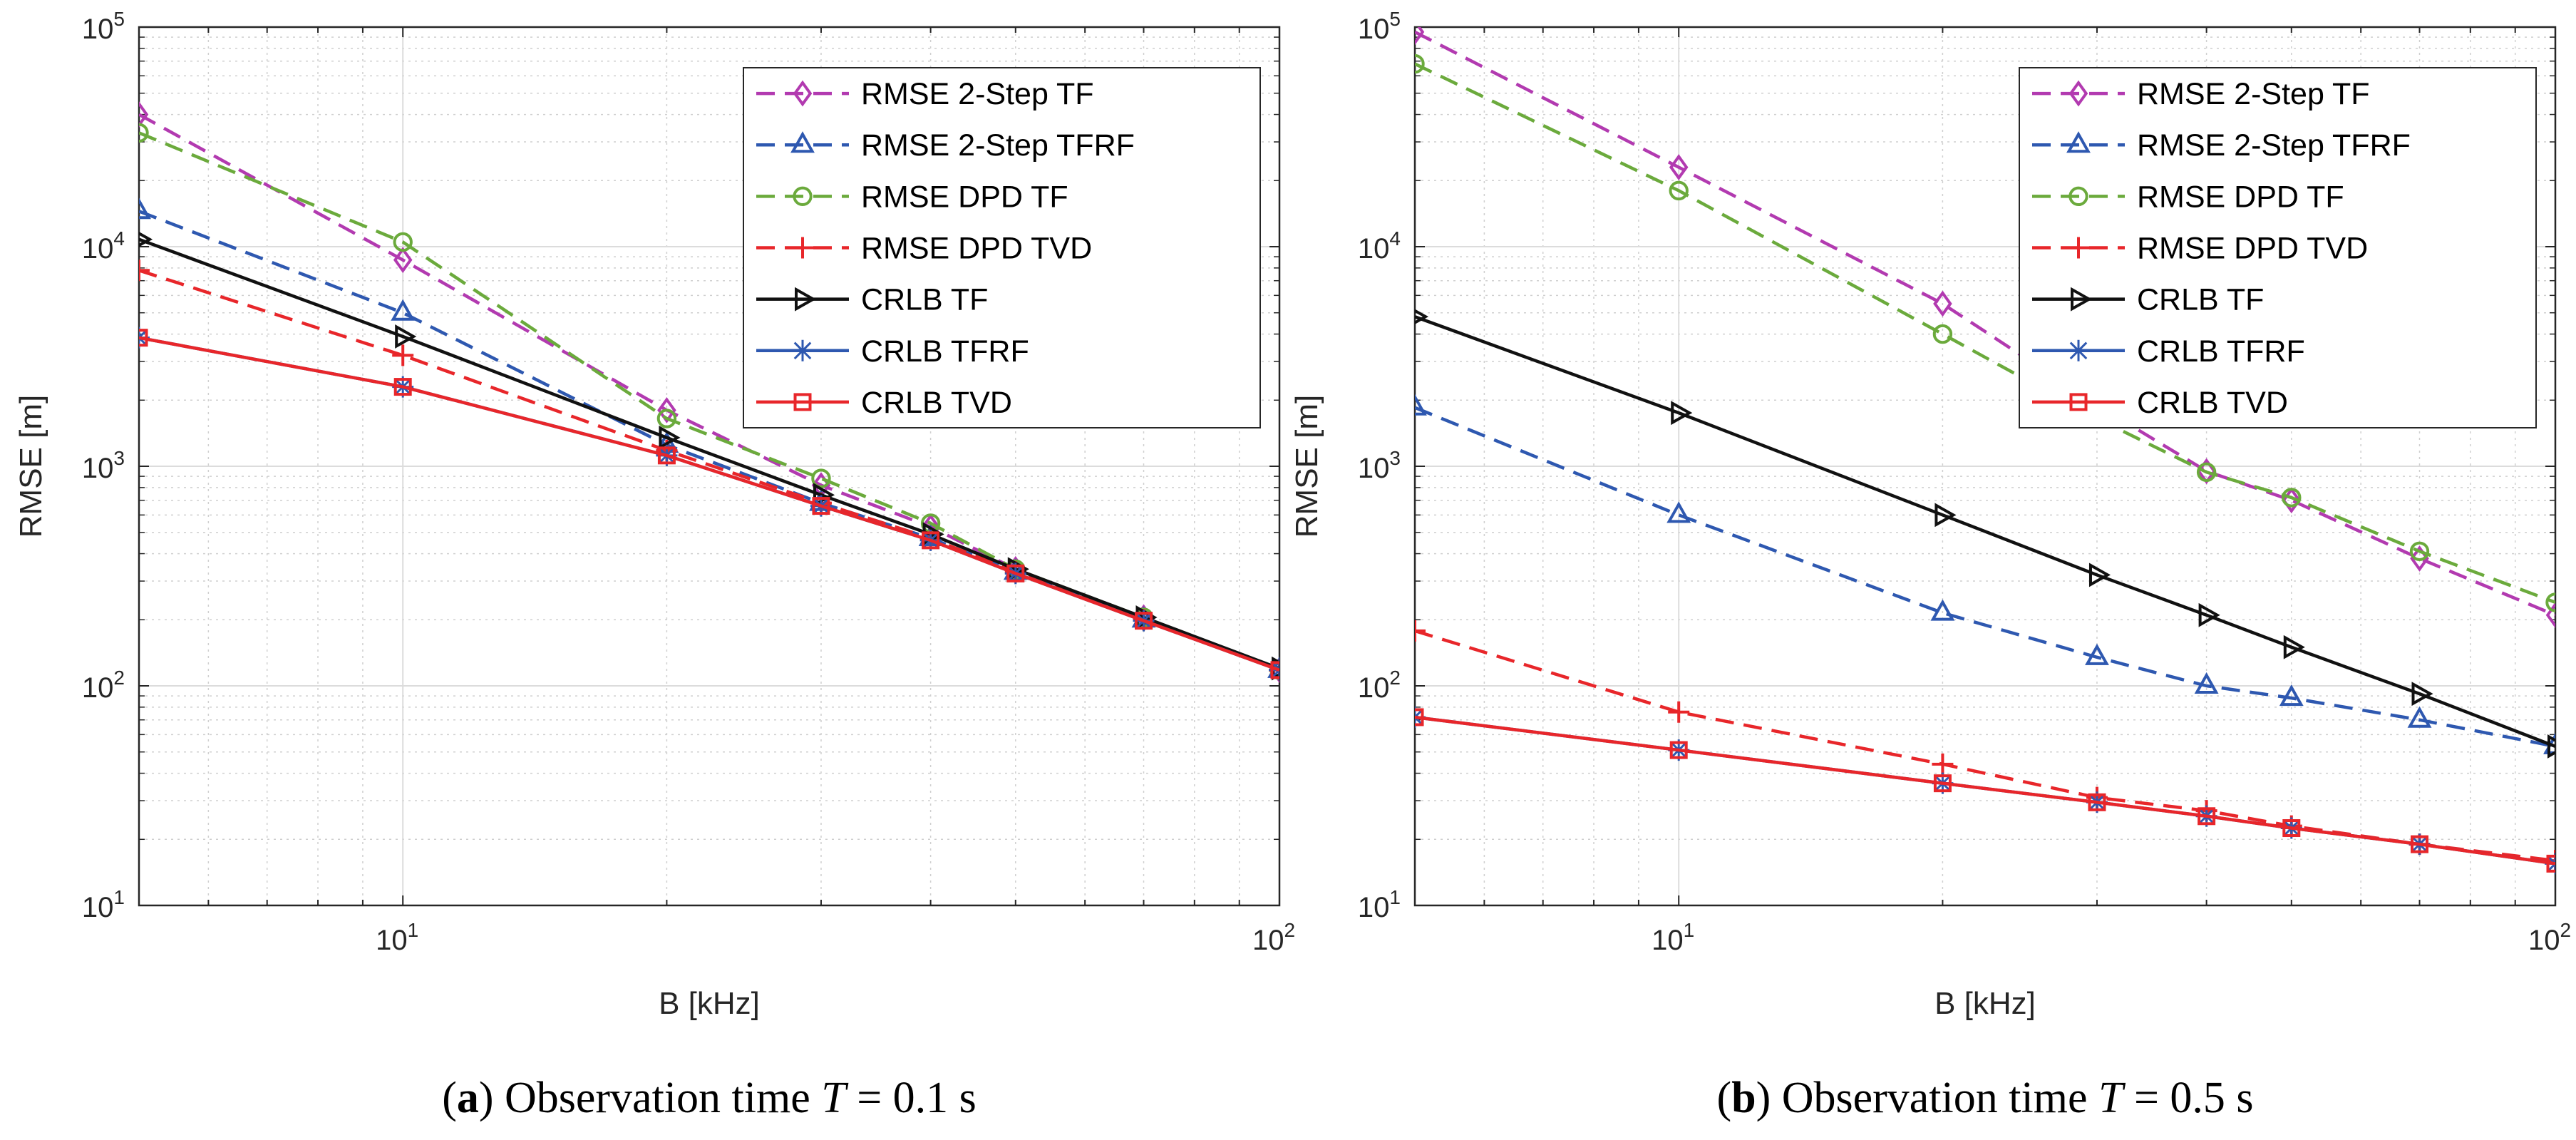 The image size is (2576, 1140). Describe the element at coordinates (103, 246) in the screenshot. I see `y-tick-label: 10⁴` at that location.